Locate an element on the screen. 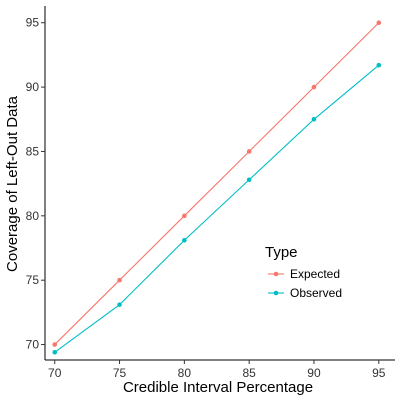 Image resolution: width=400 pixels, height=400 pixels. legend-label: Expected is located at coordinates (315, 274).